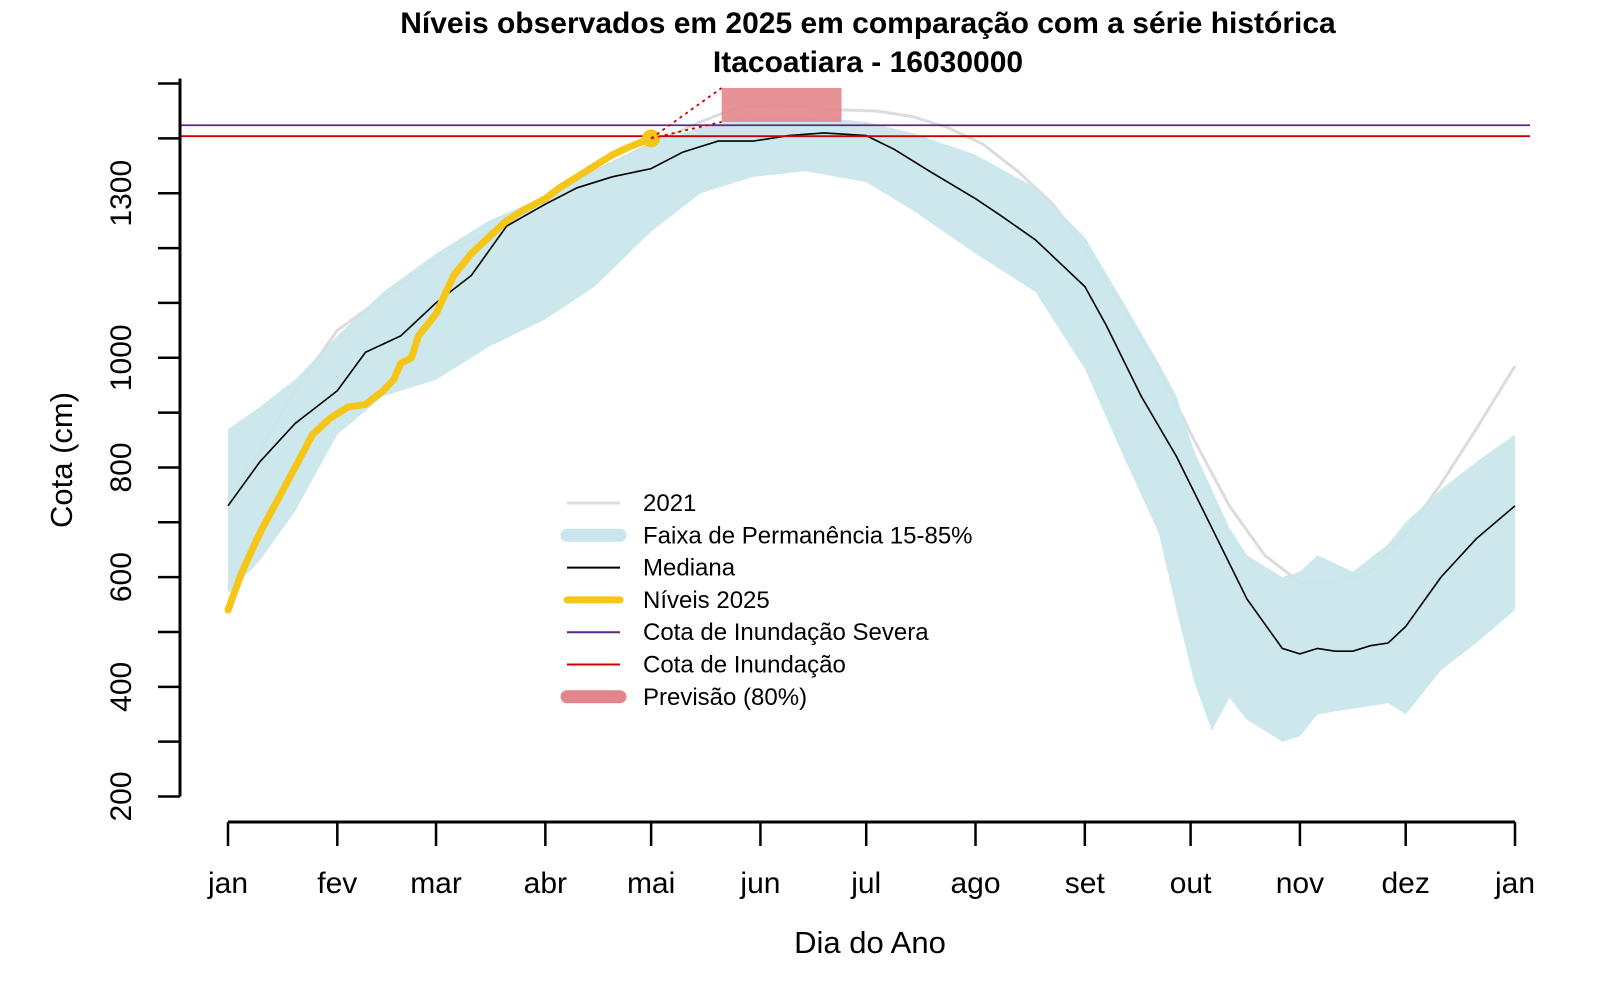 The image size is (1600, 1000). I want to click on x-tick-label-mai-4: mai, so click(651, 883).